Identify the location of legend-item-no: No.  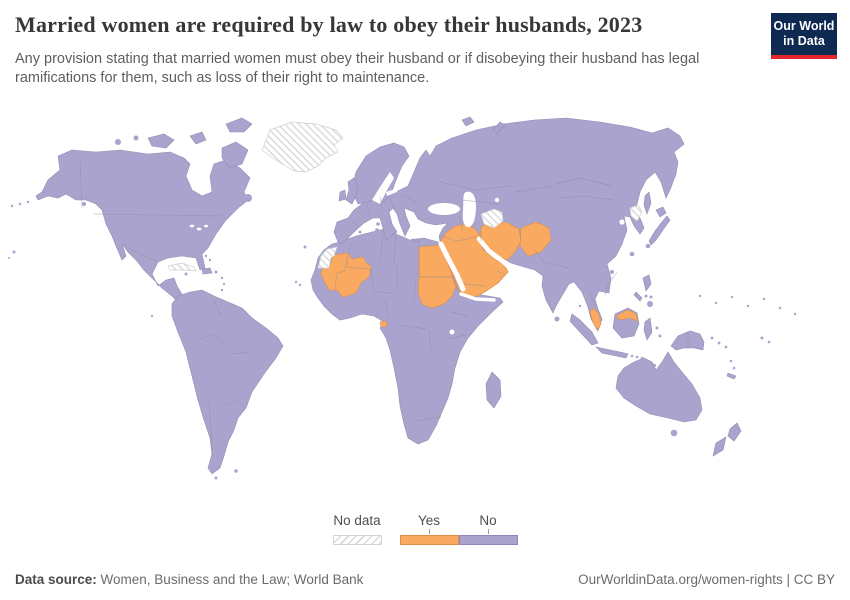
(488, 529).